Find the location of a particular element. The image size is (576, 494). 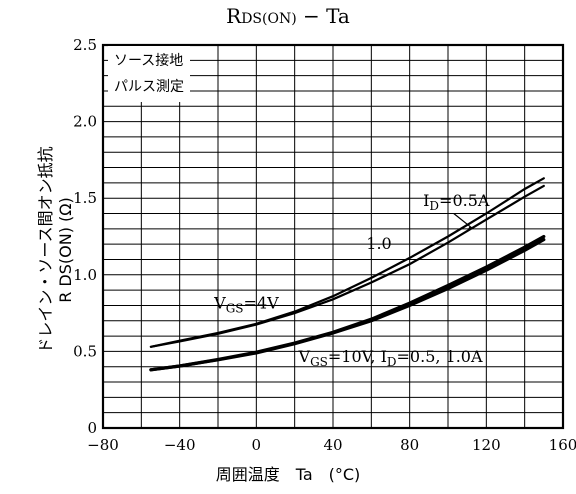

chart-title-sub: DS(ON) is located at coordinates (269, 19).